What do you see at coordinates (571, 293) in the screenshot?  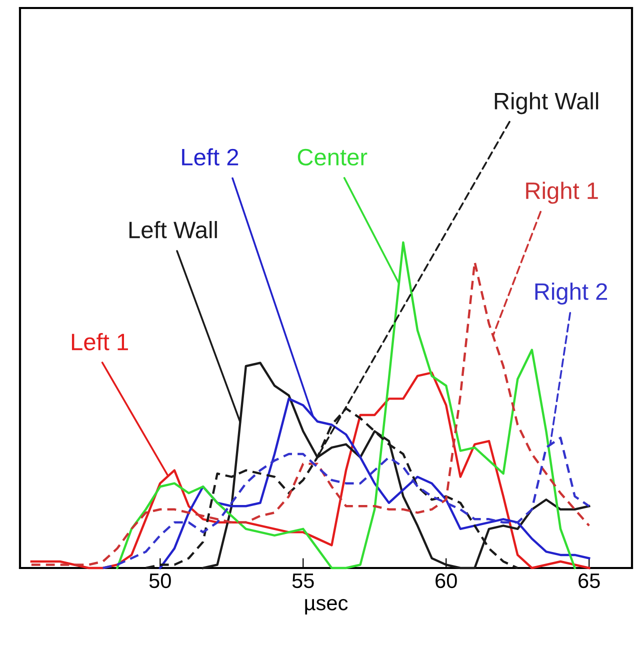 I see `text: Right 2` at bounding box center [571, 293].